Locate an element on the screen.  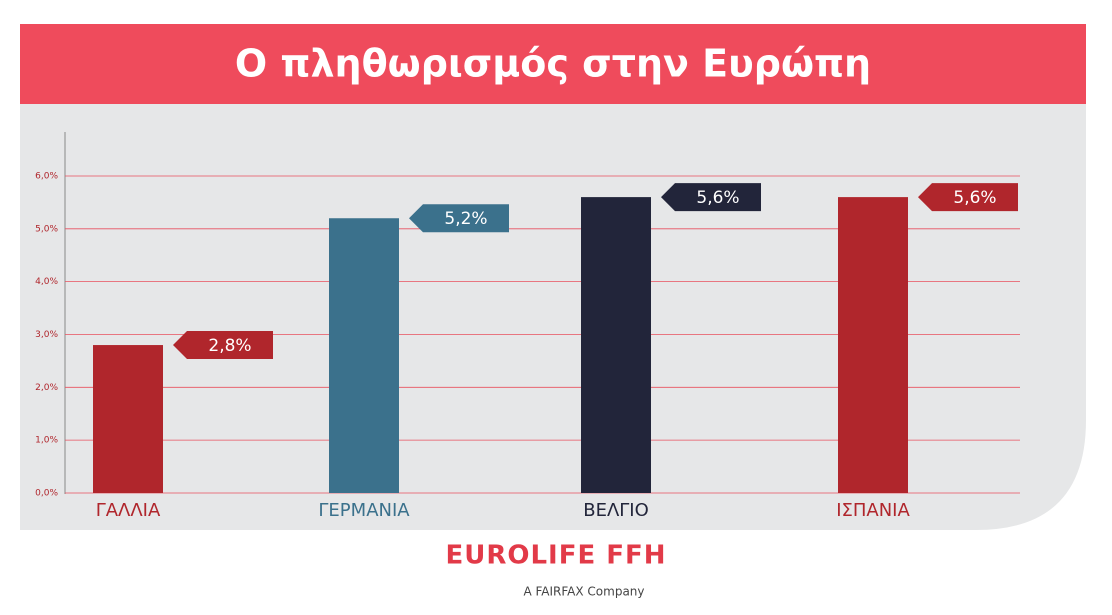
value-label: 2,8% is located at coordinates (229, 346).